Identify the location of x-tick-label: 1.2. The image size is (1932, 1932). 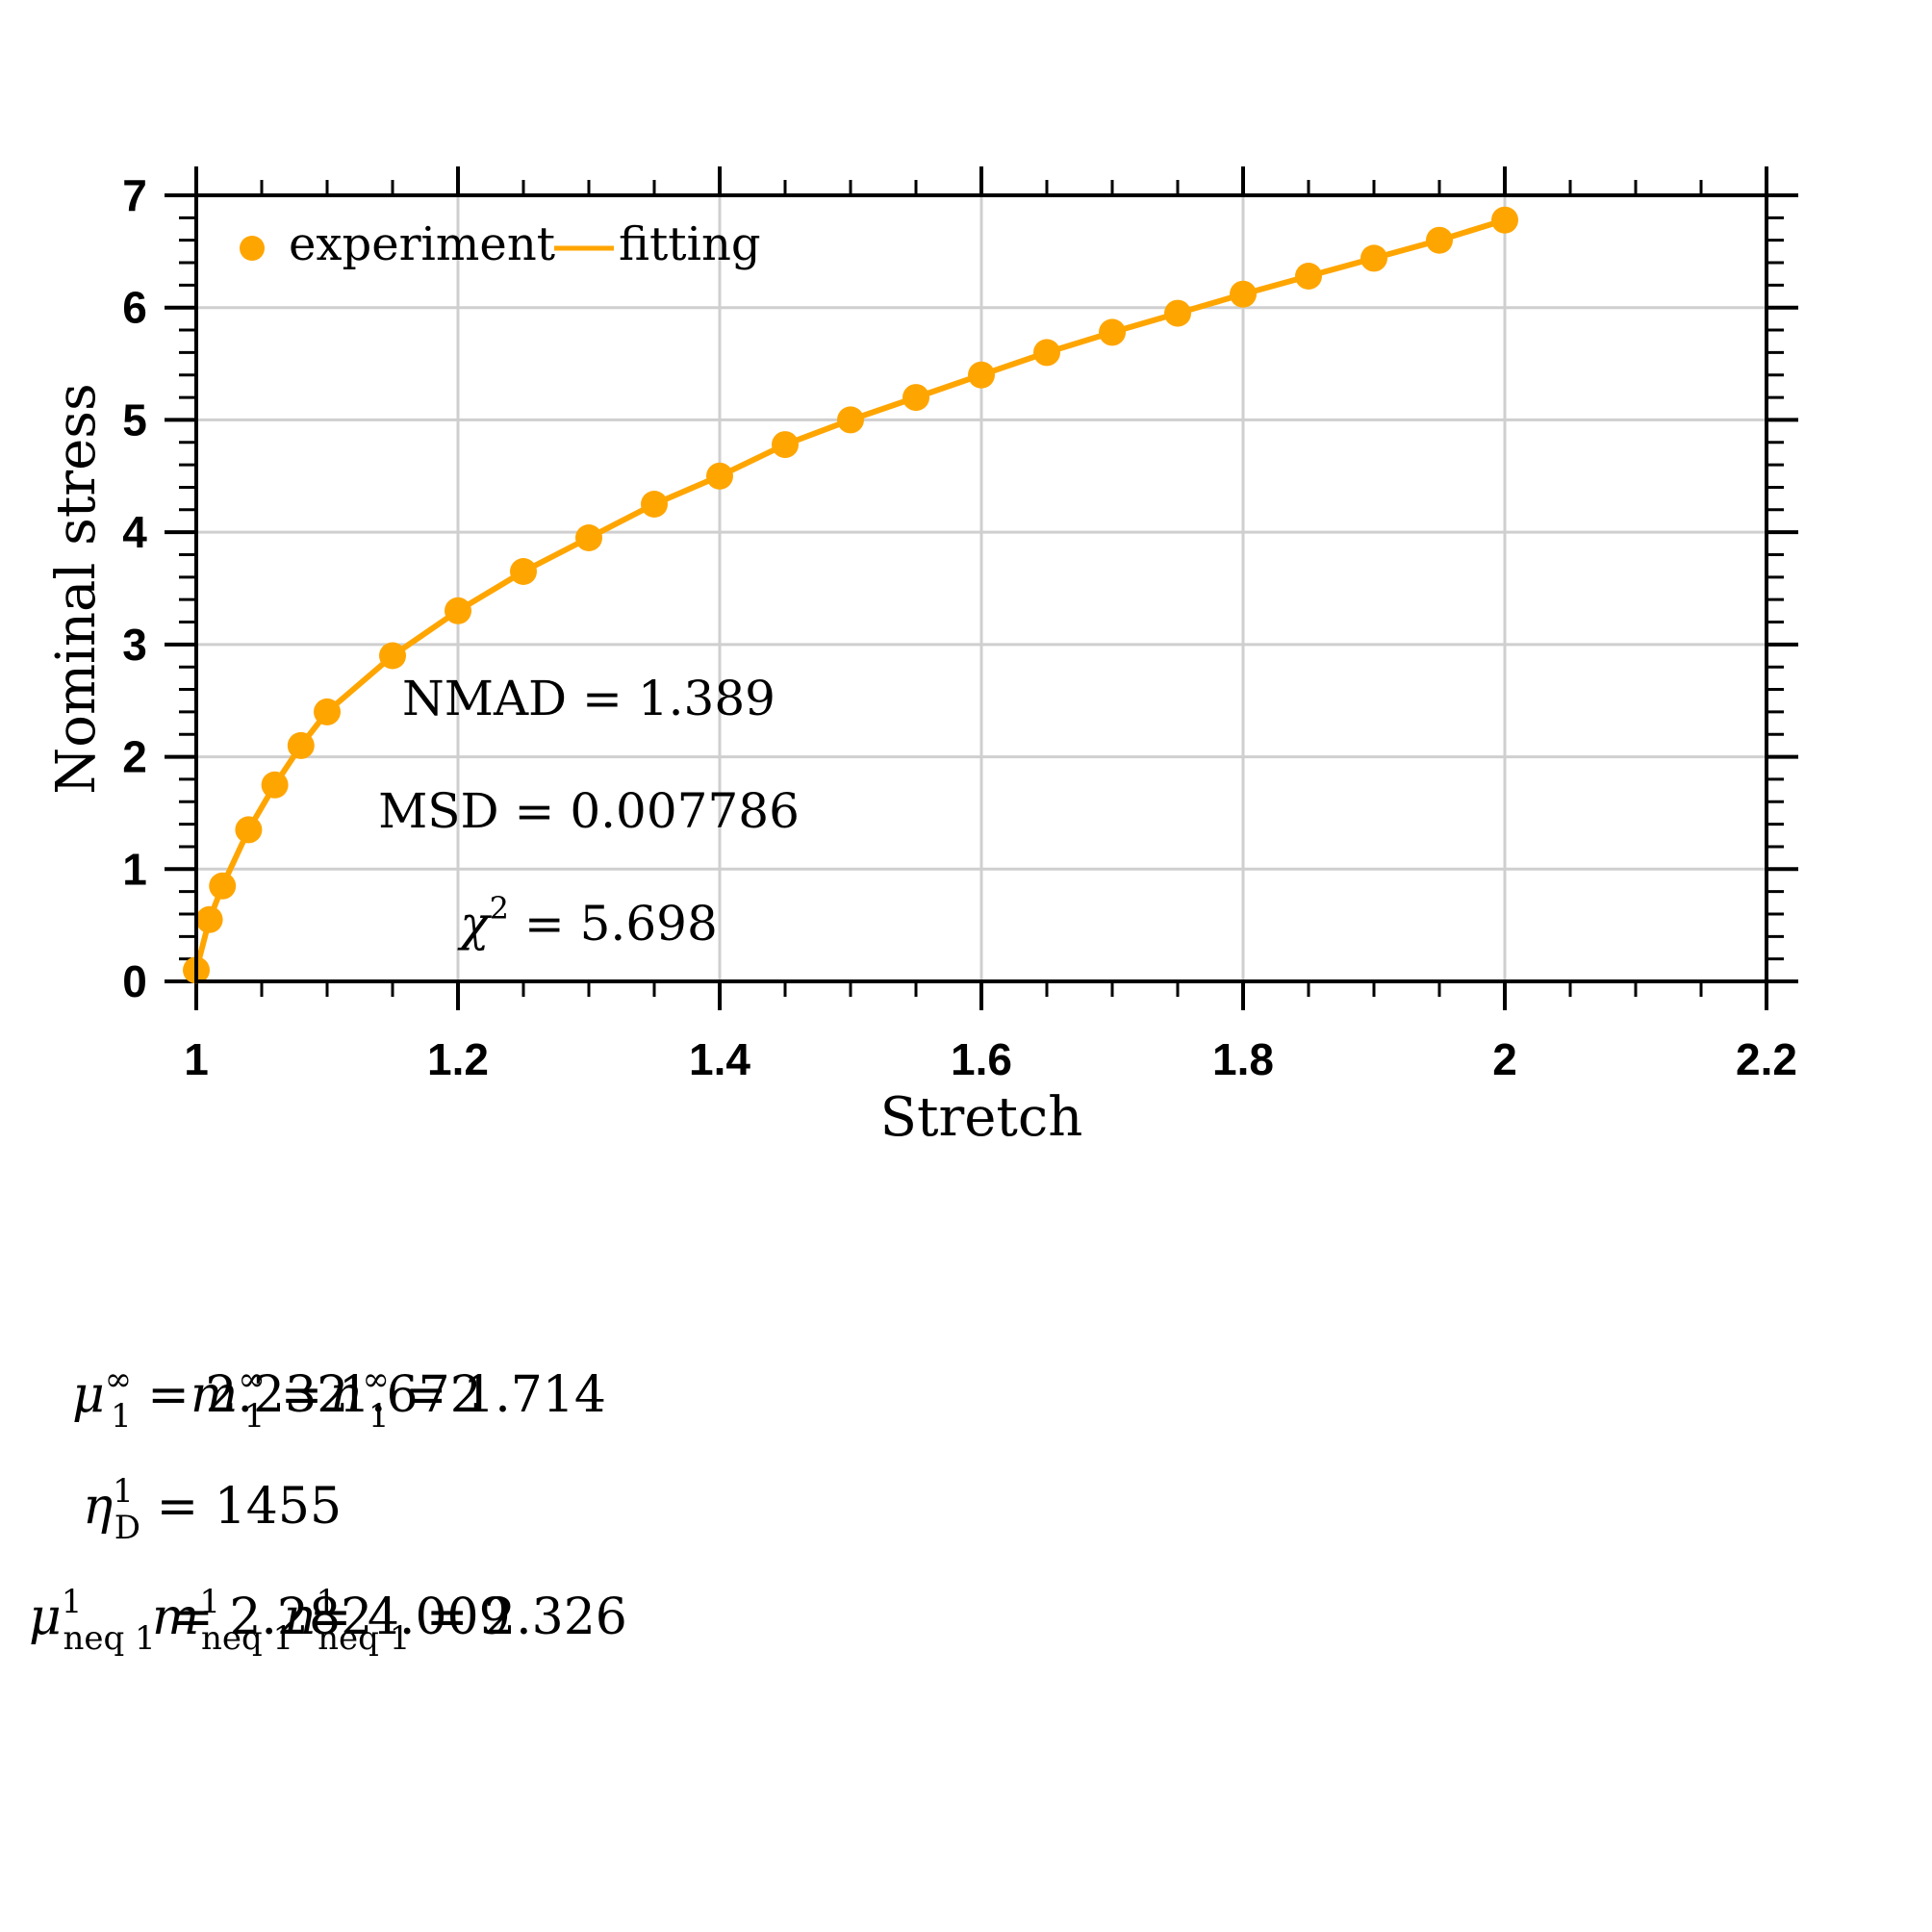
(458, 1059).